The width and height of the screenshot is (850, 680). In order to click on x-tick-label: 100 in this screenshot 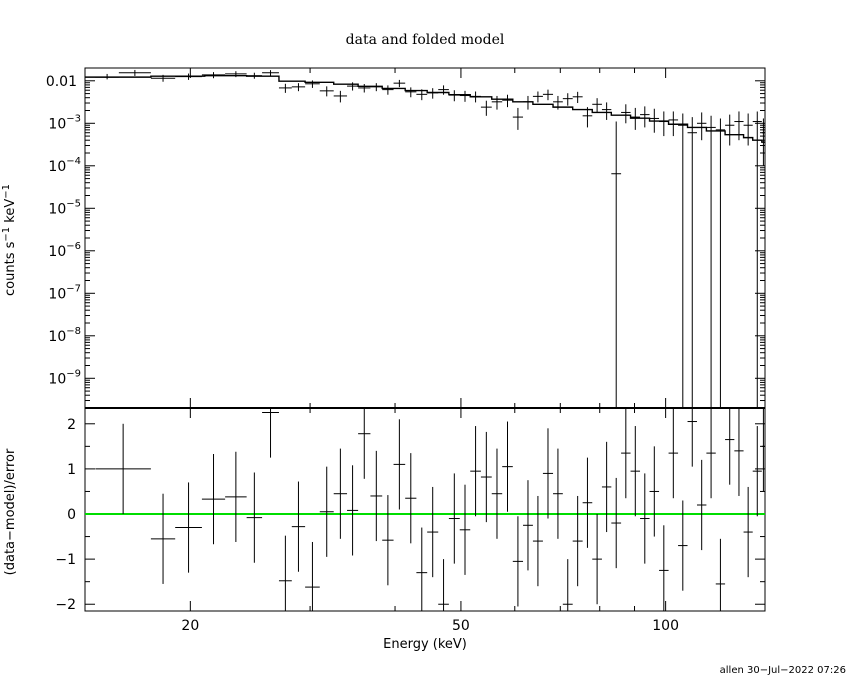, I will do `click(665, 626)`.